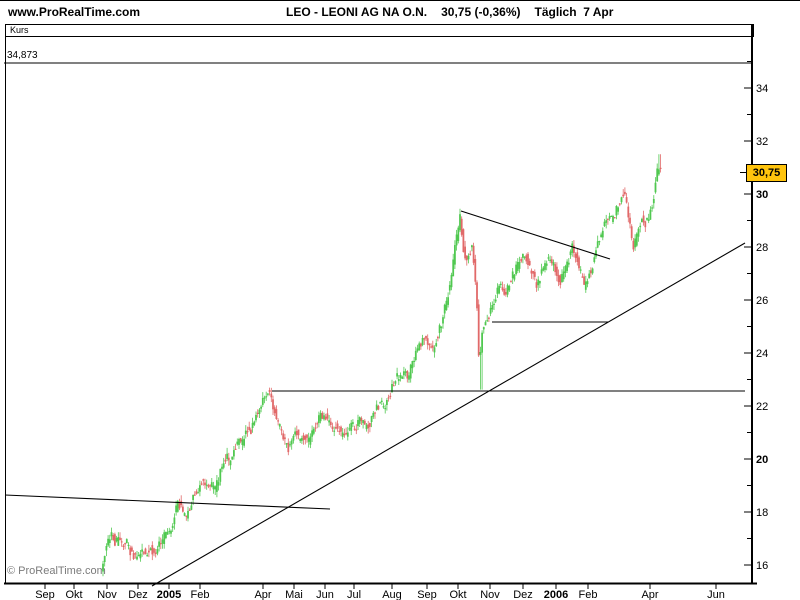 This screenshot has height=600, width=800. Describe the element at coordinates (169, 594) in the screenshot. I see `x-axis-label: 2005` at that location.